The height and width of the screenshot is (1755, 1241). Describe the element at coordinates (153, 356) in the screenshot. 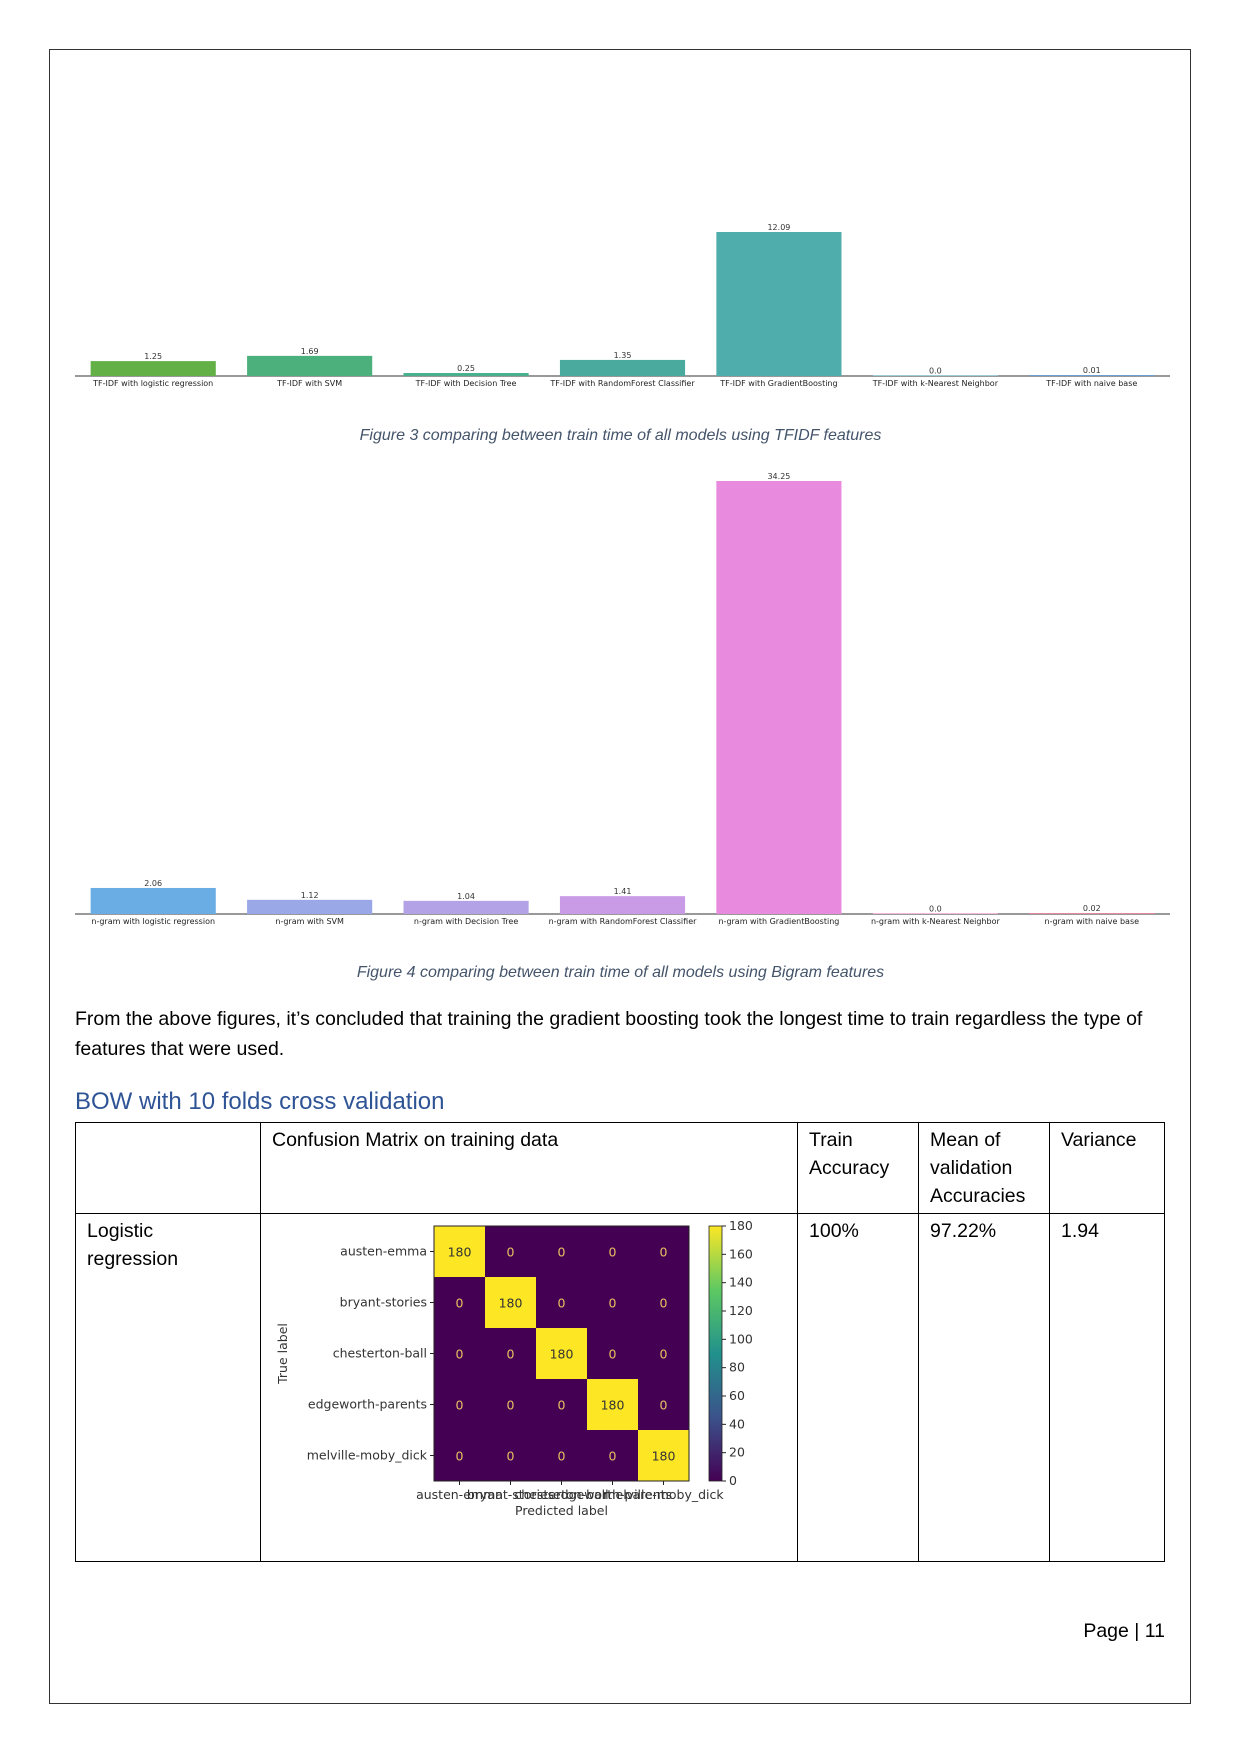

I see `figure-3-value-label: 1.25` at that location.